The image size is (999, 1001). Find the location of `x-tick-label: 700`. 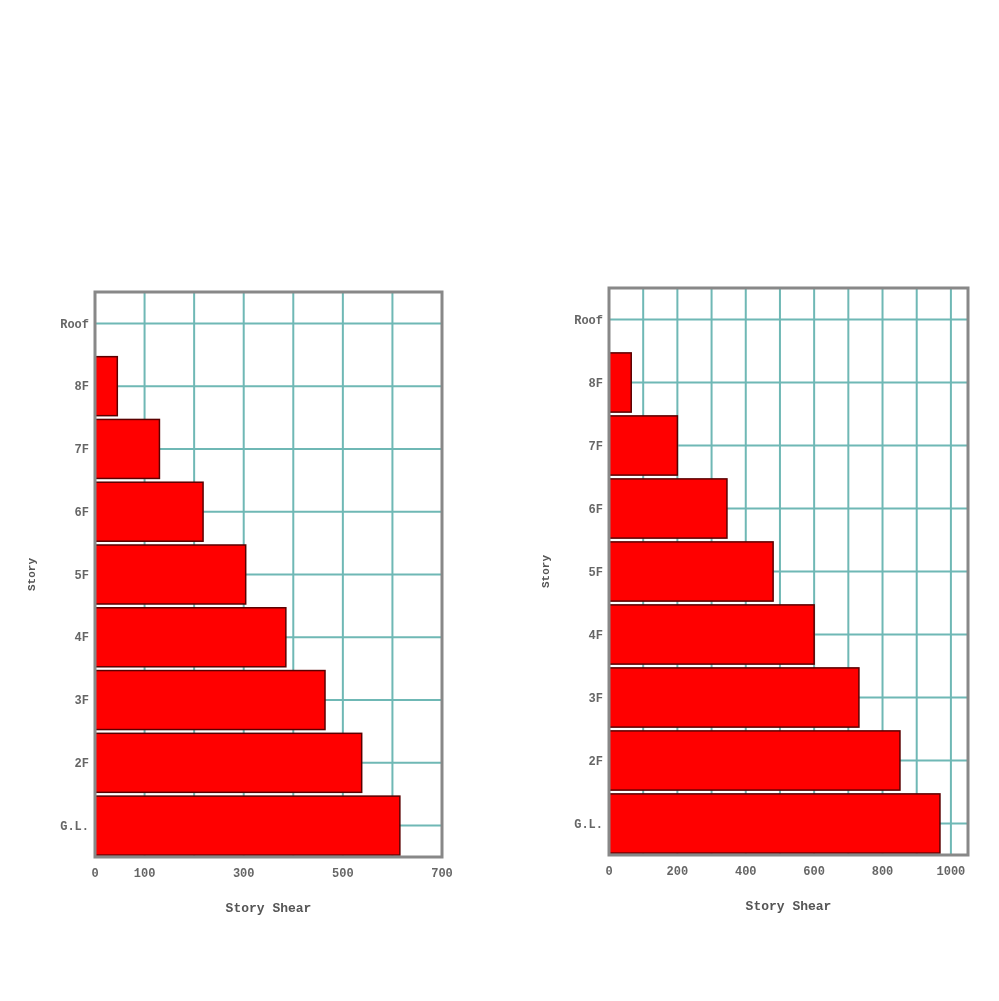

x-tick-label: 700 is located at coordinates (442, 874).